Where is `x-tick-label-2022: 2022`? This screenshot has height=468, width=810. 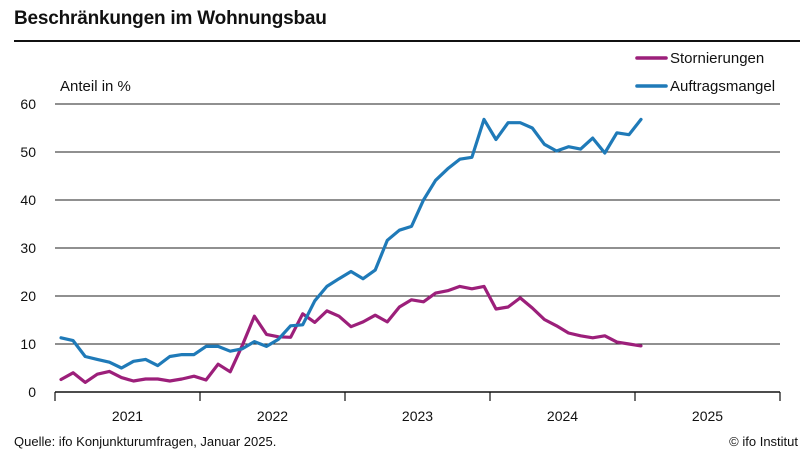
x-tick-label-2022: 2022 is located at coordinates (272, 416).